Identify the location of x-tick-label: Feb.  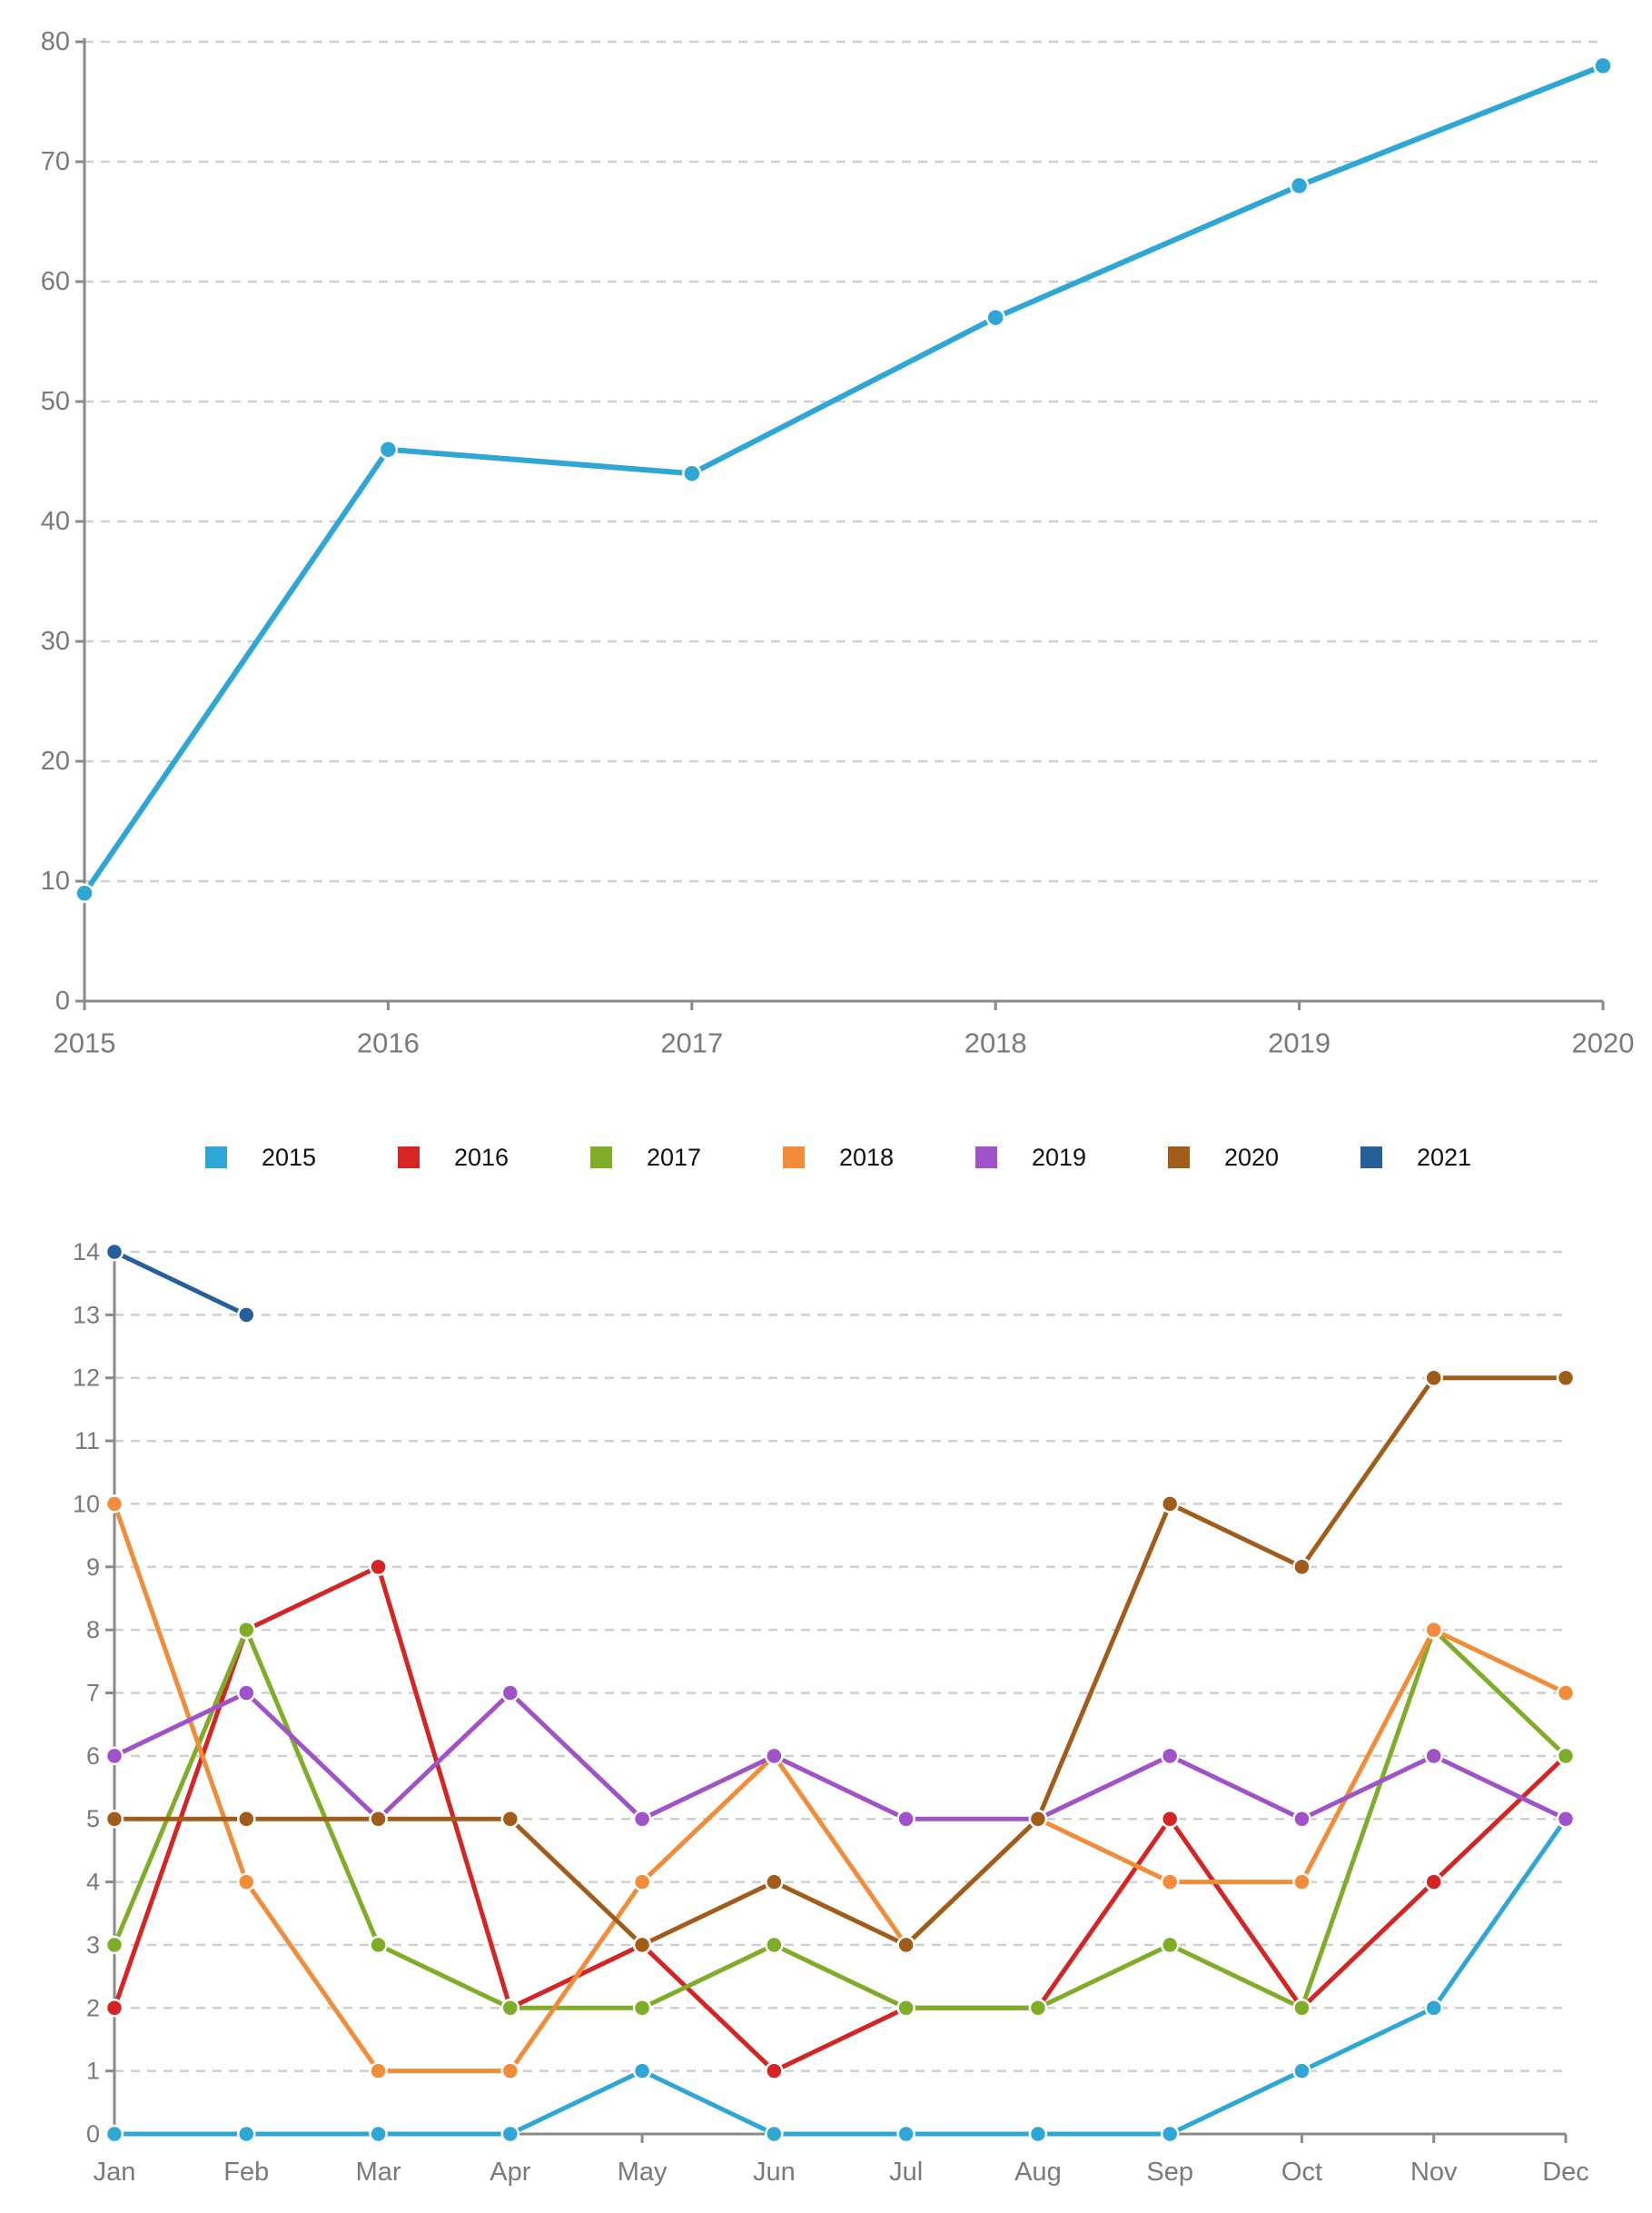
(246, 2172).